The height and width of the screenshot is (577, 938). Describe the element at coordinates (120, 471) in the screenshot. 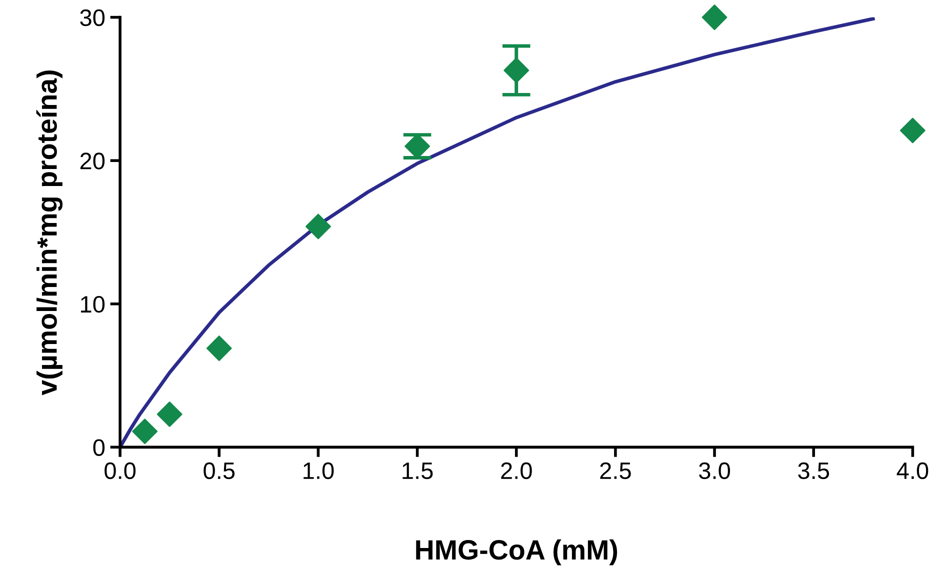

I see `x-tick-label: 0.0` at that location.